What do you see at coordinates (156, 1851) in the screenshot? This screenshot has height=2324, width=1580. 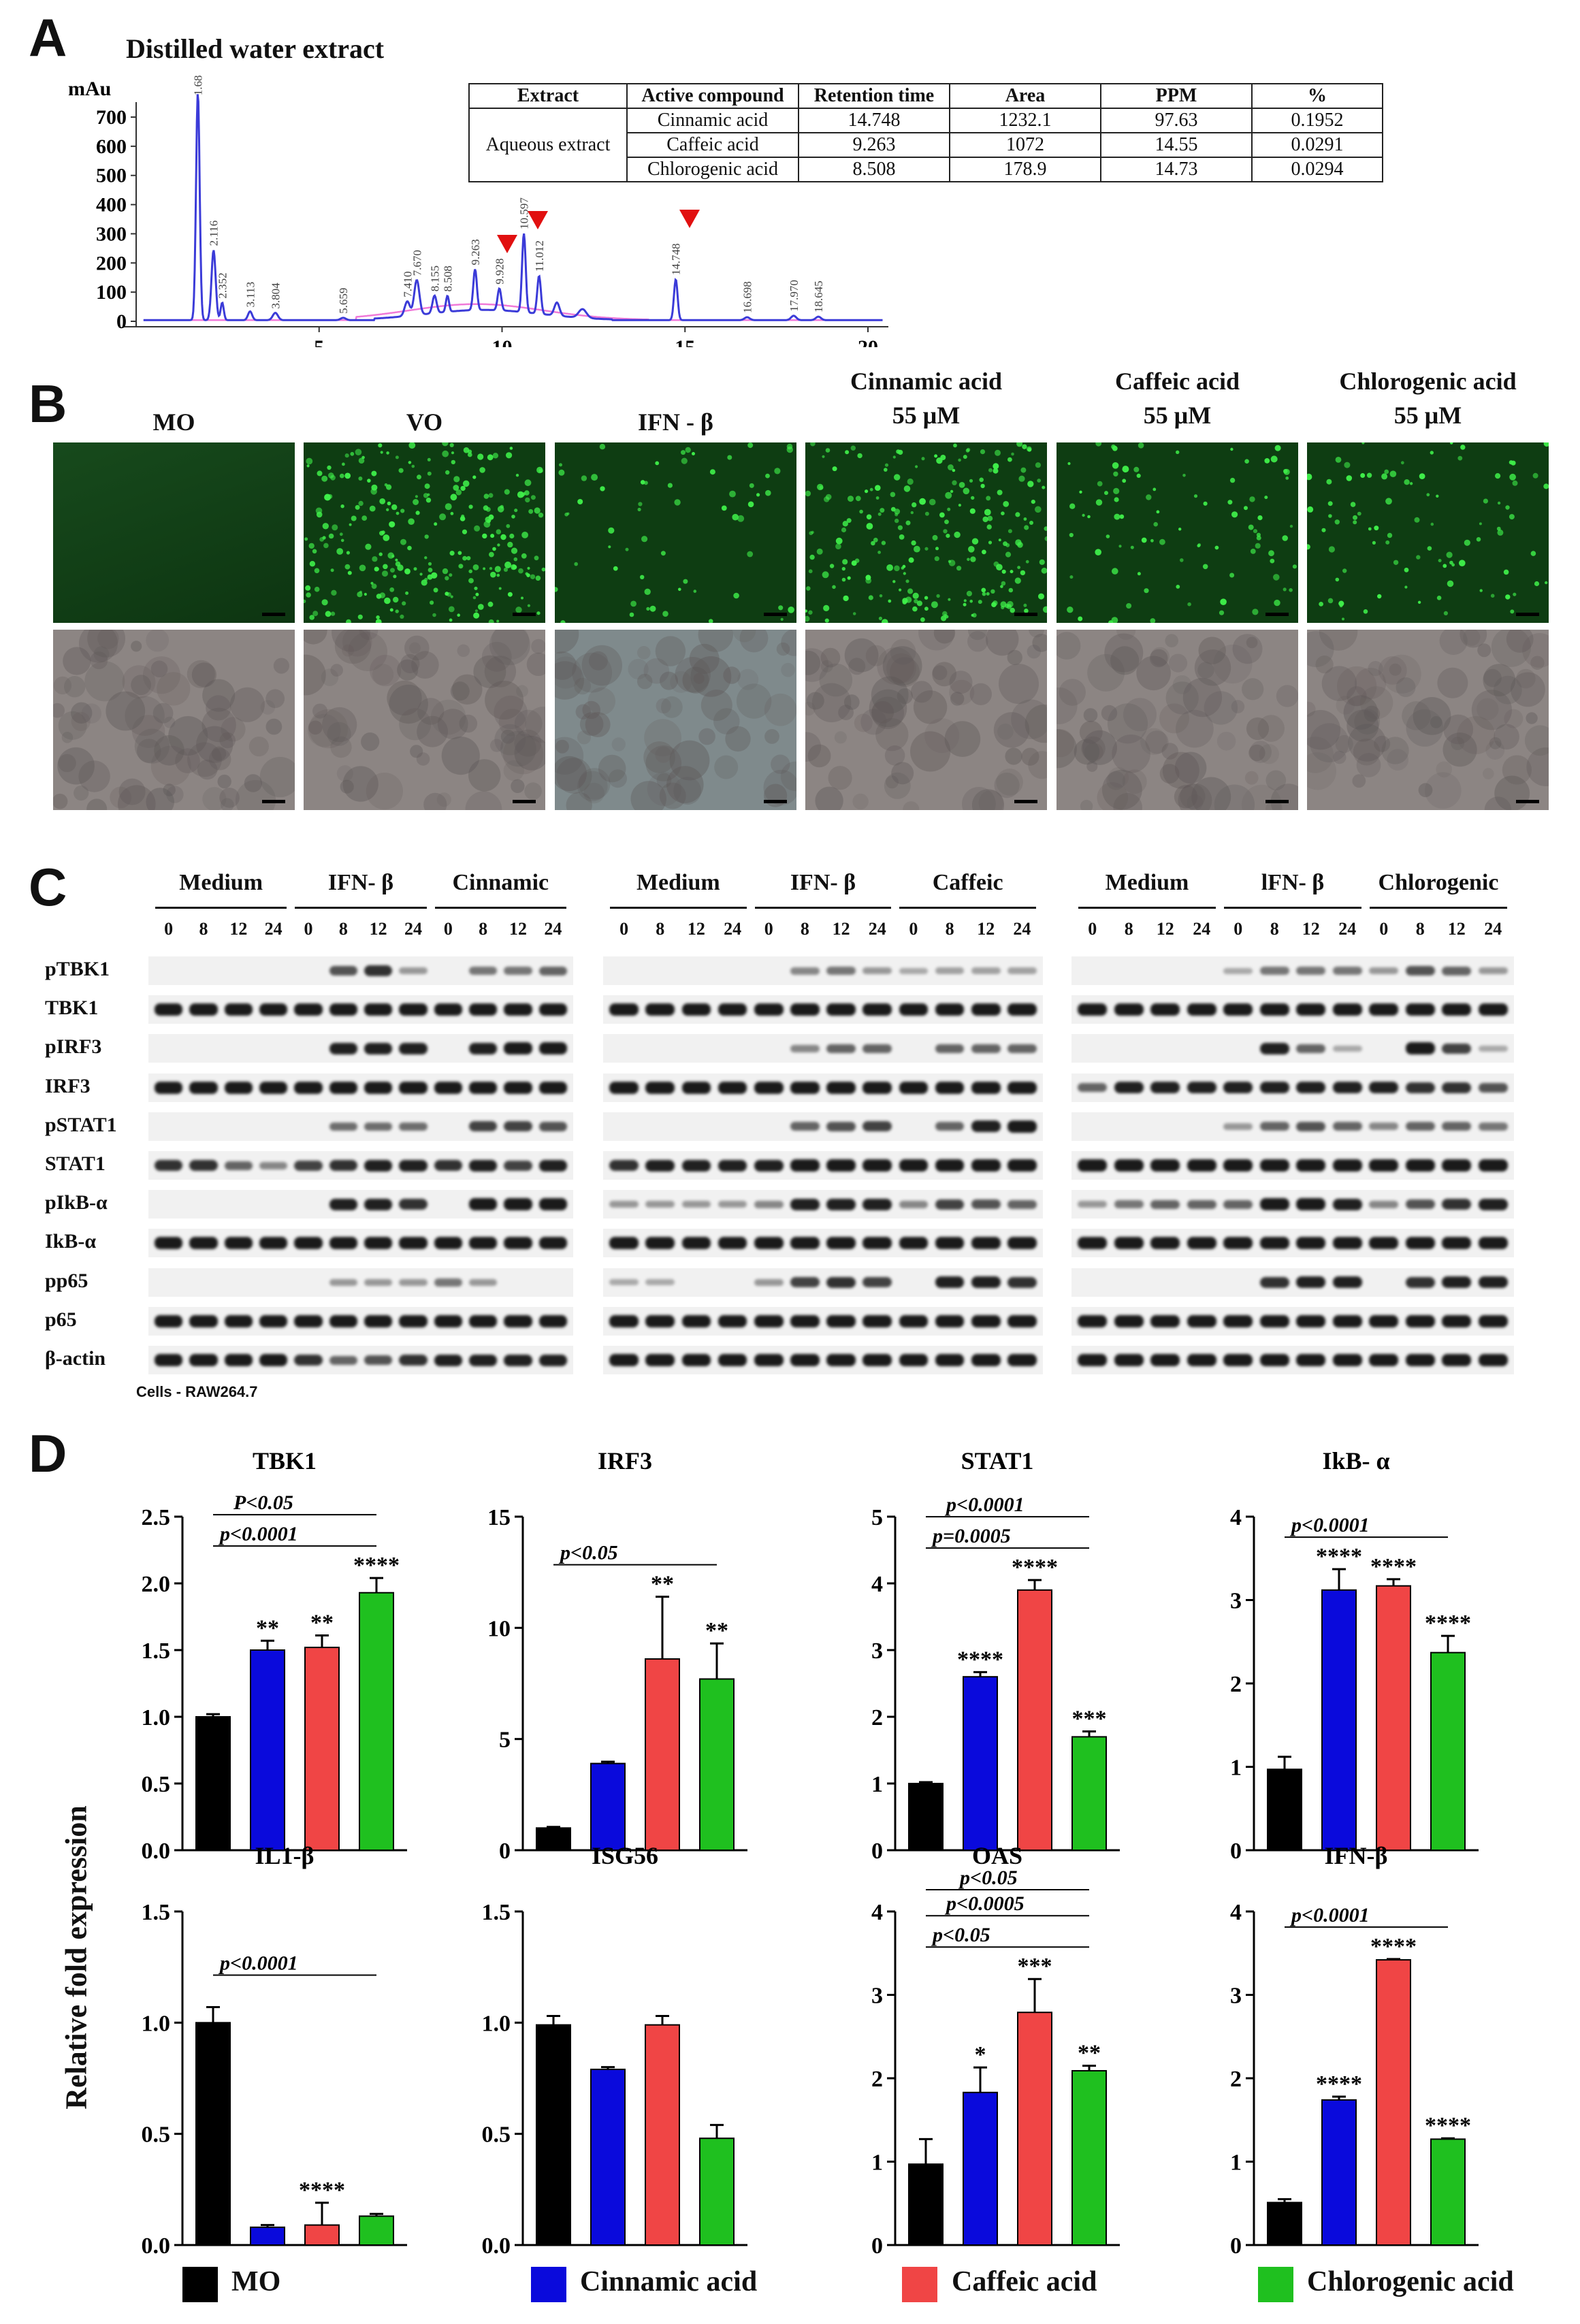 I see `y-tick-label: 0.0` at bounding box center [156, 1851].